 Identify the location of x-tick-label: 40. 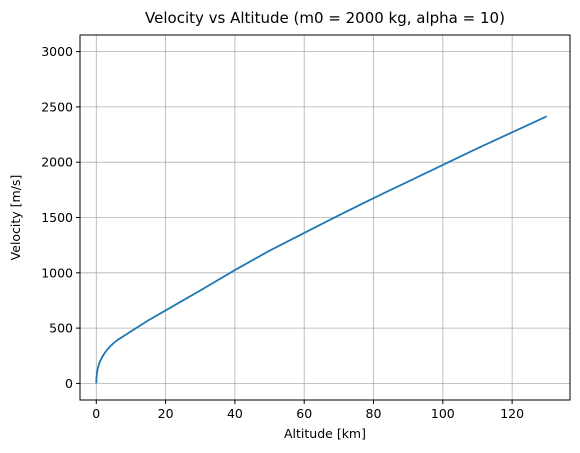
(235, 413).